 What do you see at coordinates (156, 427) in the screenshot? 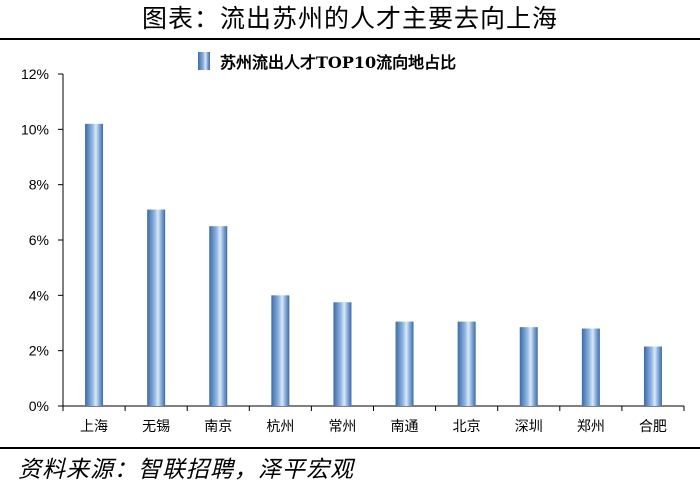
I see `x-tick-label: 无锡` at bounding box center [156, 427].